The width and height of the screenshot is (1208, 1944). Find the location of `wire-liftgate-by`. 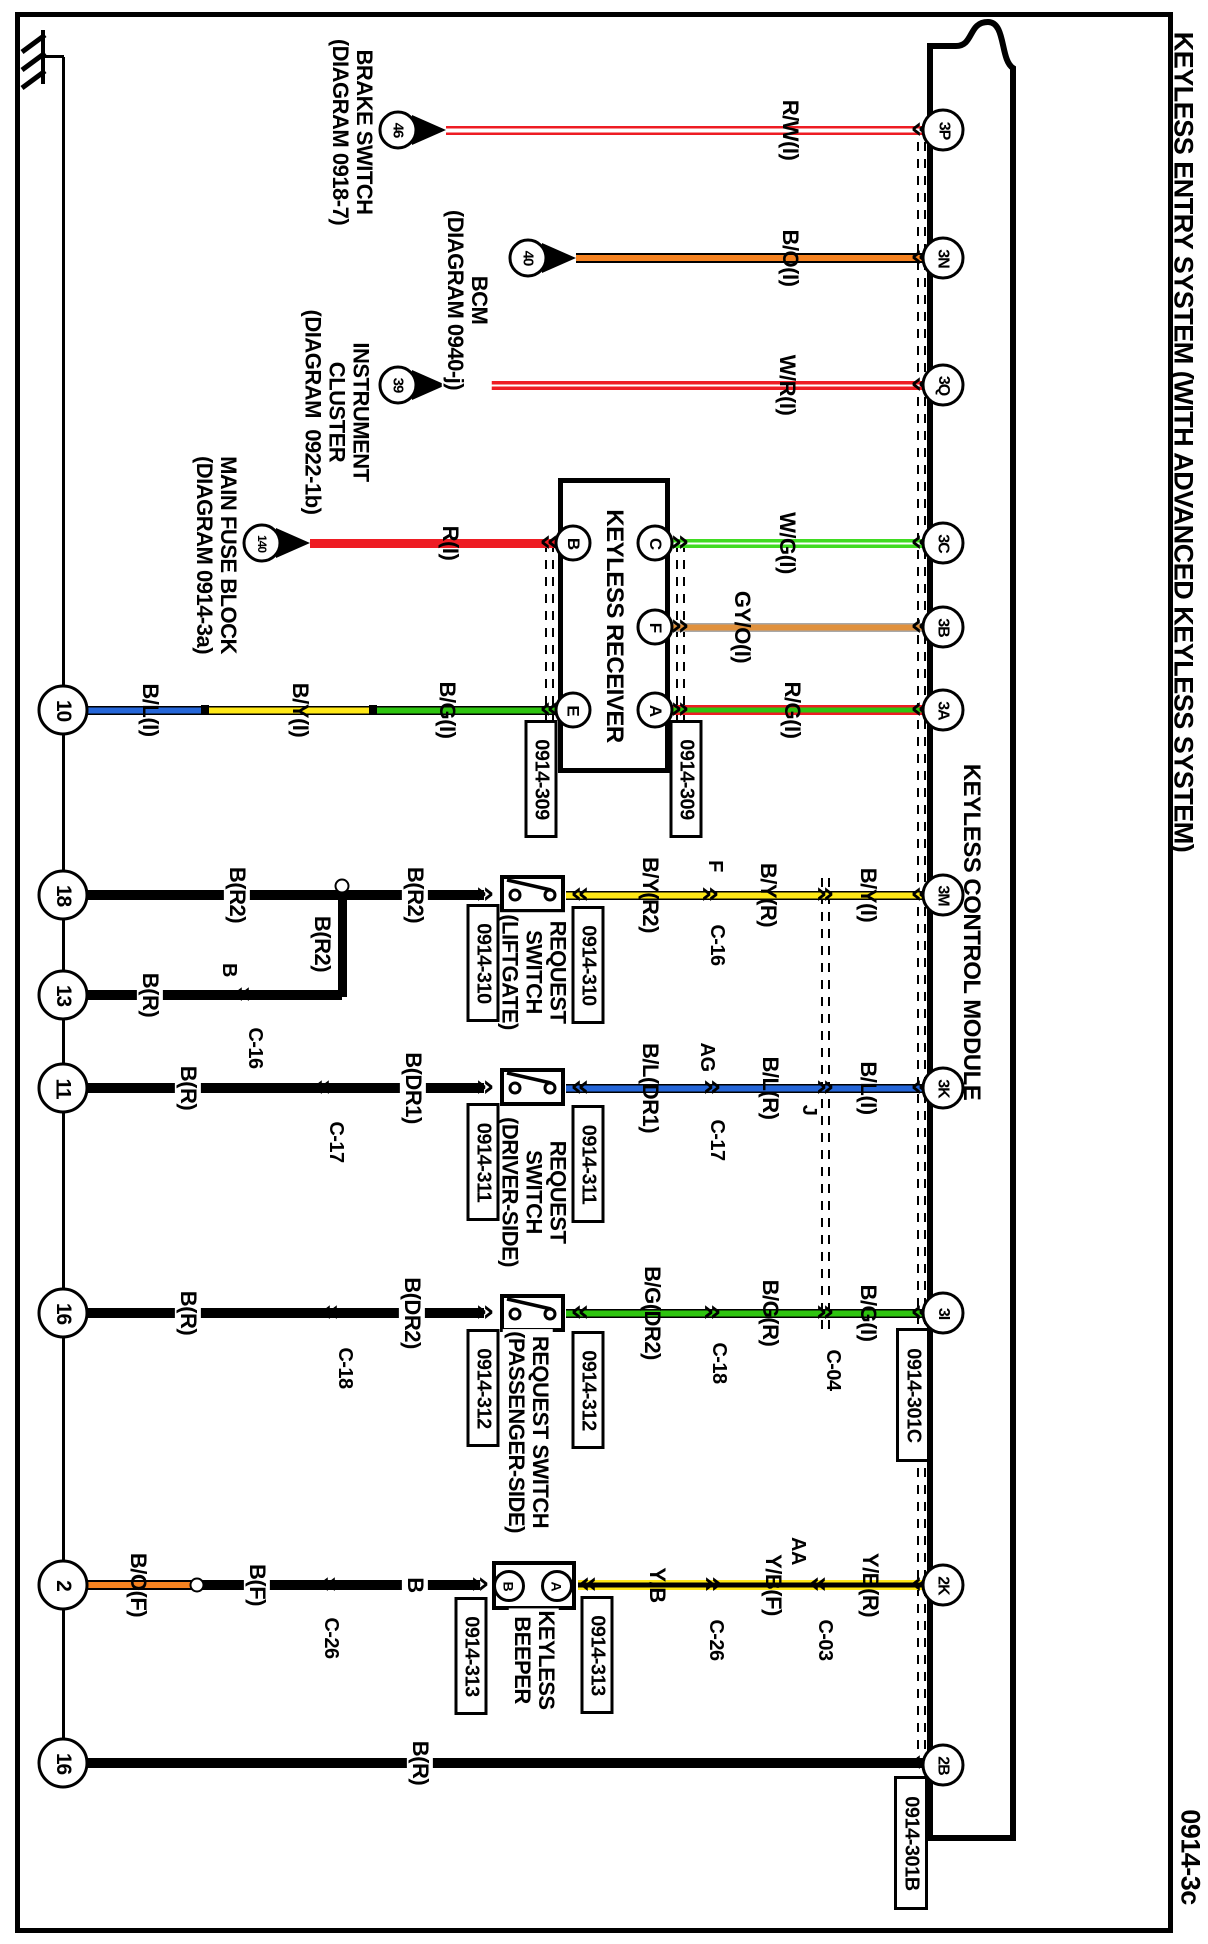

wire-liftgate-by is located at coordinates (745, 895).